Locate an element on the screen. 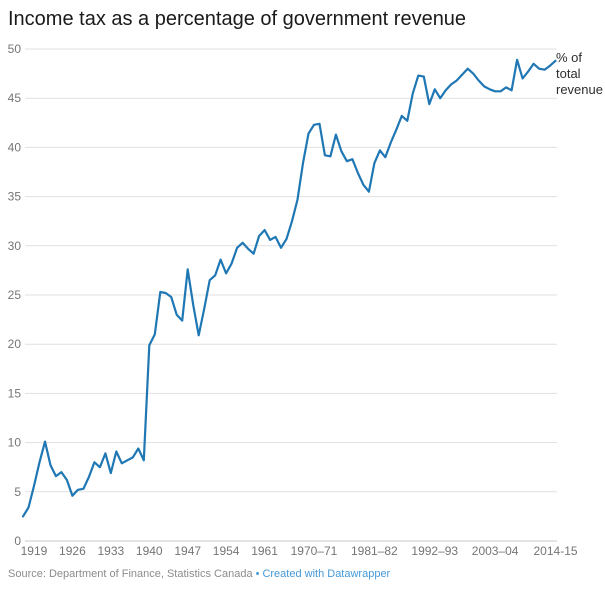 The height and width of the screenshot is (595, 605). x-axis-label: 1981–82 is located at coordinates (374, 551).